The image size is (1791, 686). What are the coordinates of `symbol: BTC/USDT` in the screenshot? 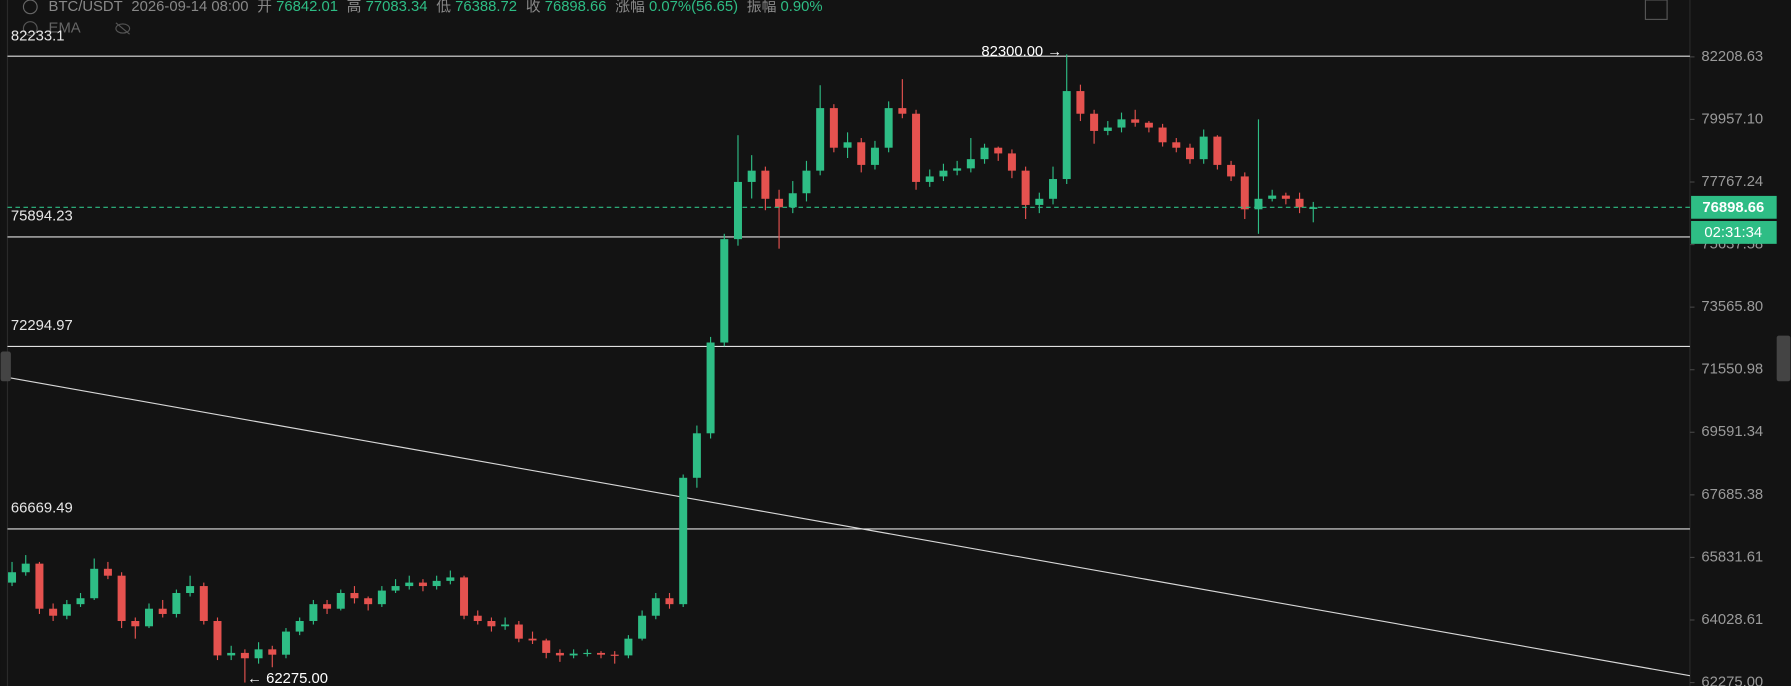 It's located at (86, 7).